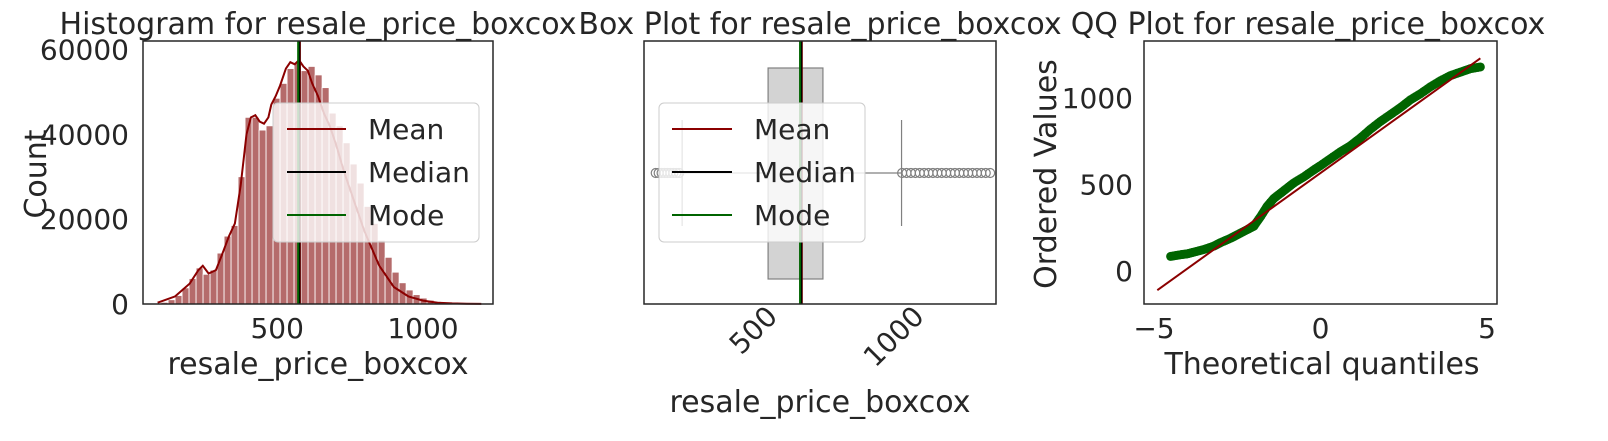 This screenshot has height=441, width=1608. I want to click on boxplot-x-label: resale_price_boxcox, so click(820, 402).